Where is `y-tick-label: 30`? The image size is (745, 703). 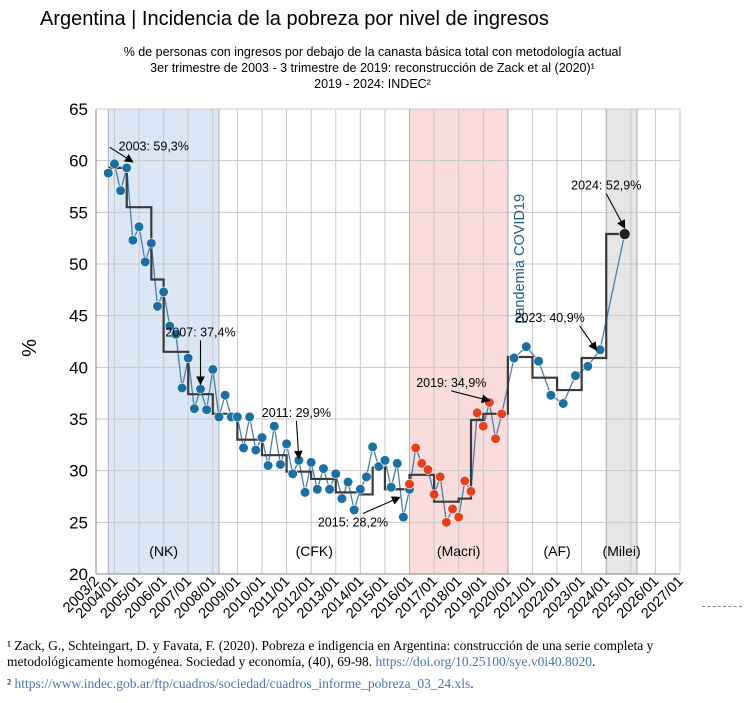 y-tick-label: 30 is located at coordinates (78, 471).